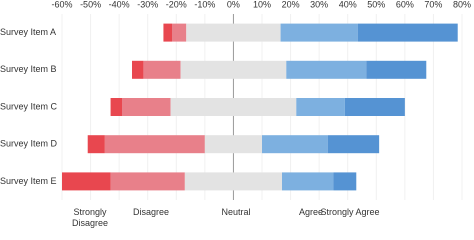 This screenshot has width=474, height=240. I want to click on y-tick-label: Survey Item C, so click(29, 106).